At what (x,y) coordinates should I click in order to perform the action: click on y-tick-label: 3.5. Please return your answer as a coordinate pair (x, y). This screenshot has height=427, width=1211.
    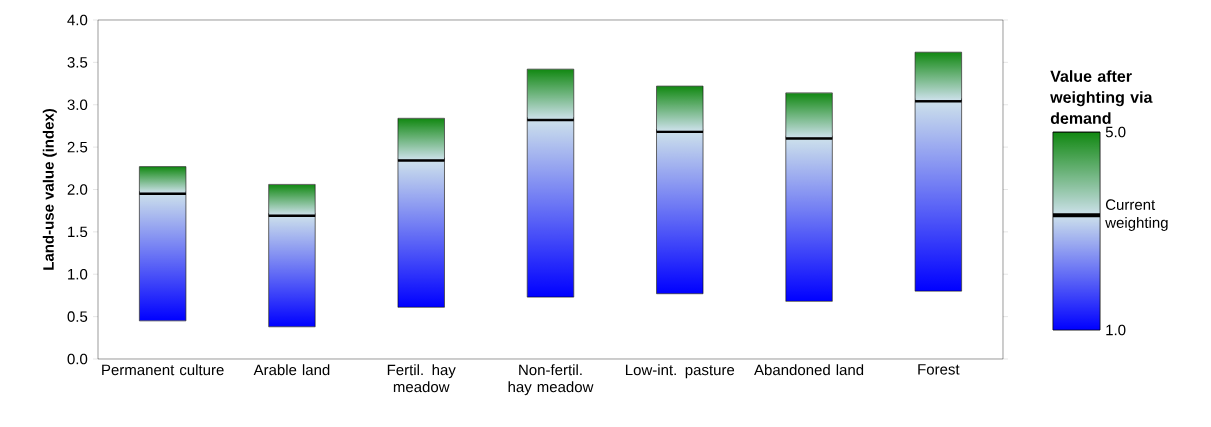
    Looking at the image, I should click on (77, 62).